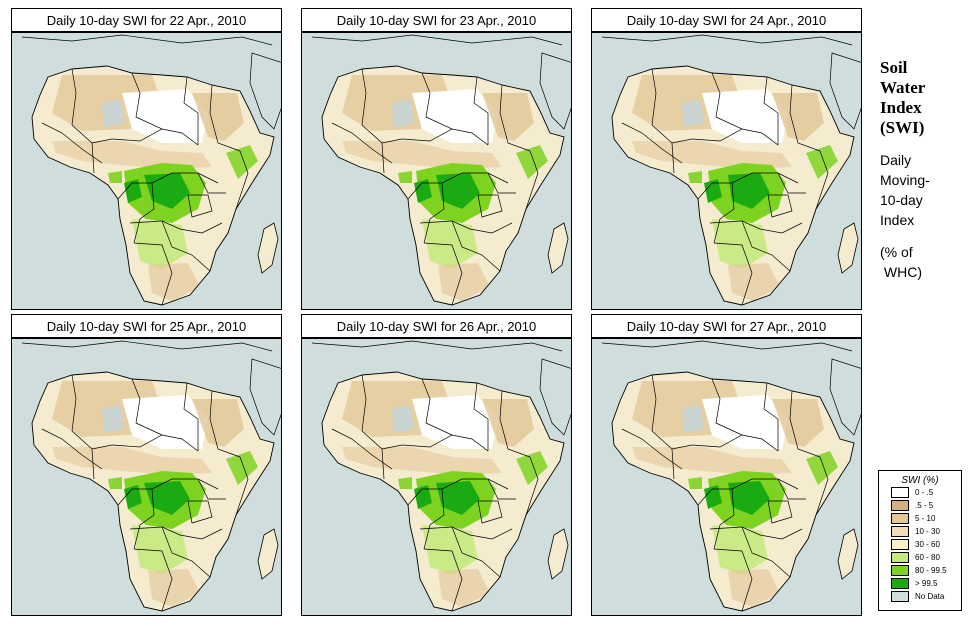 The height and width of the screenshot is (626, 968). I want to click on side-sub-line: 10-day, so click(901, 200).